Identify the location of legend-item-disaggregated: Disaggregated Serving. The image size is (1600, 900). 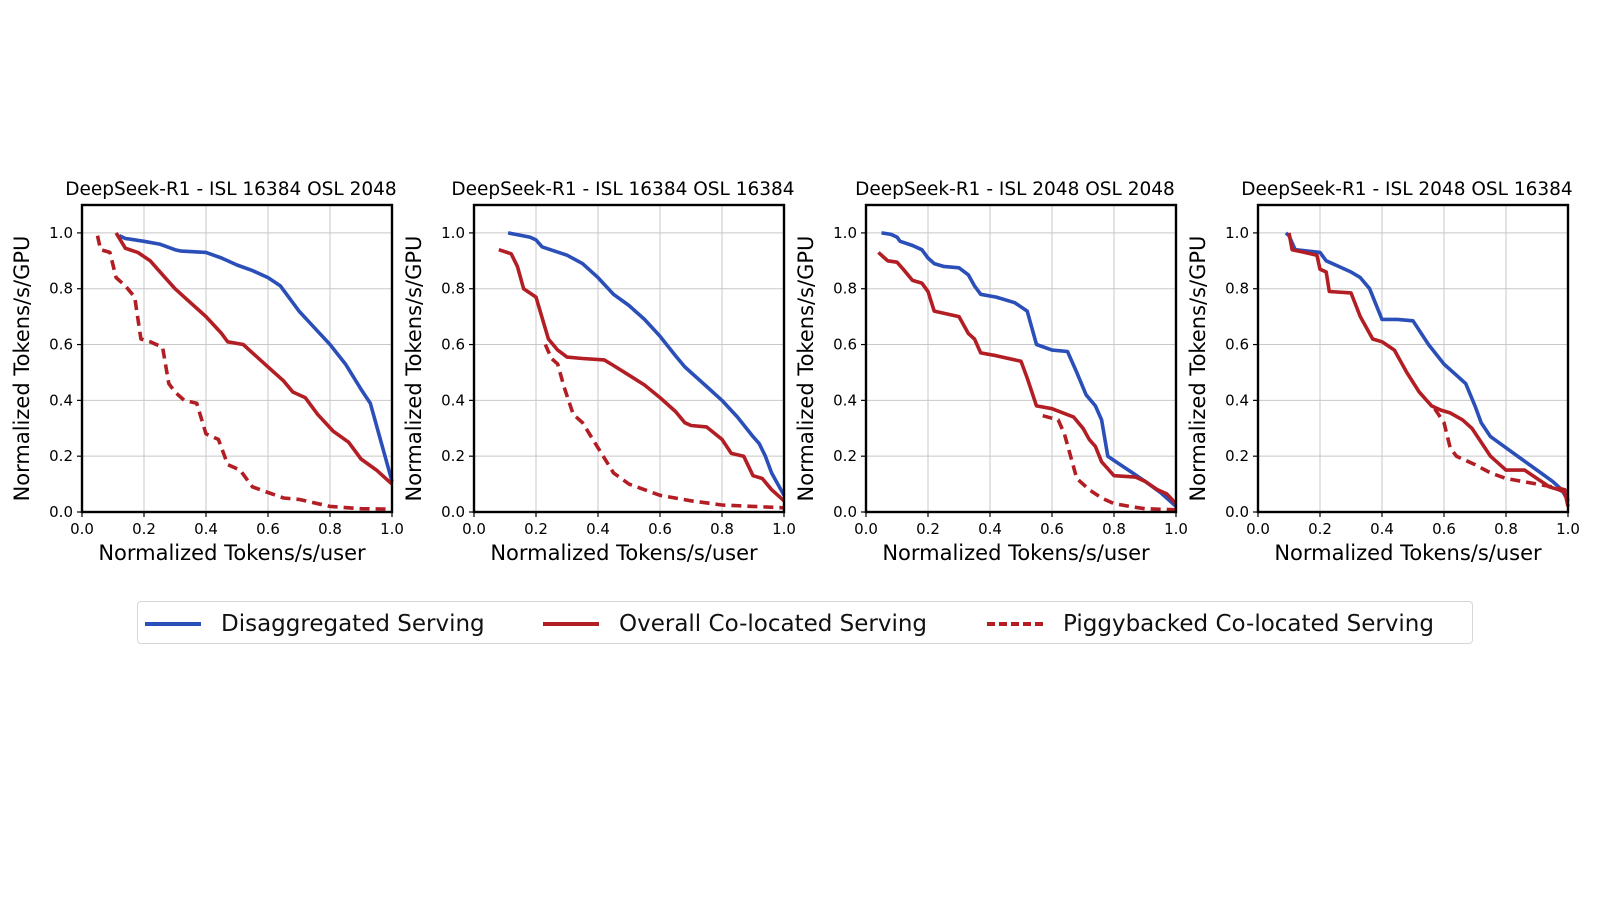
(315, 623).